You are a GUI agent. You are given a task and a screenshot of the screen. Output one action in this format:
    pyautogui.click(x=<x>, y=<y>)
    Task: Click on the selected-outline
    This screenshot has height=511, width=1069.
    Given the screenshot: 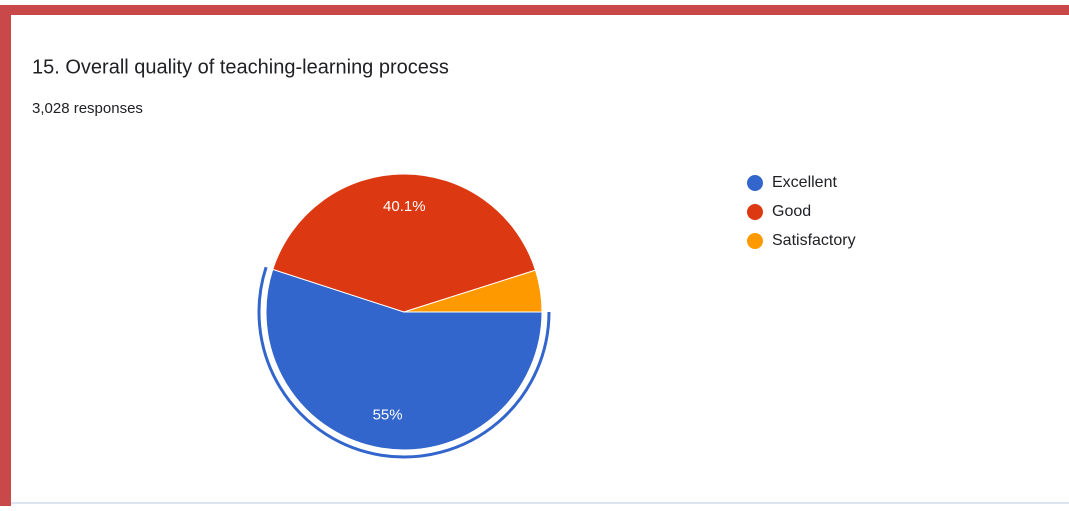 What is the action you would take?
    pyautogui.click(x=404, y=362)
    